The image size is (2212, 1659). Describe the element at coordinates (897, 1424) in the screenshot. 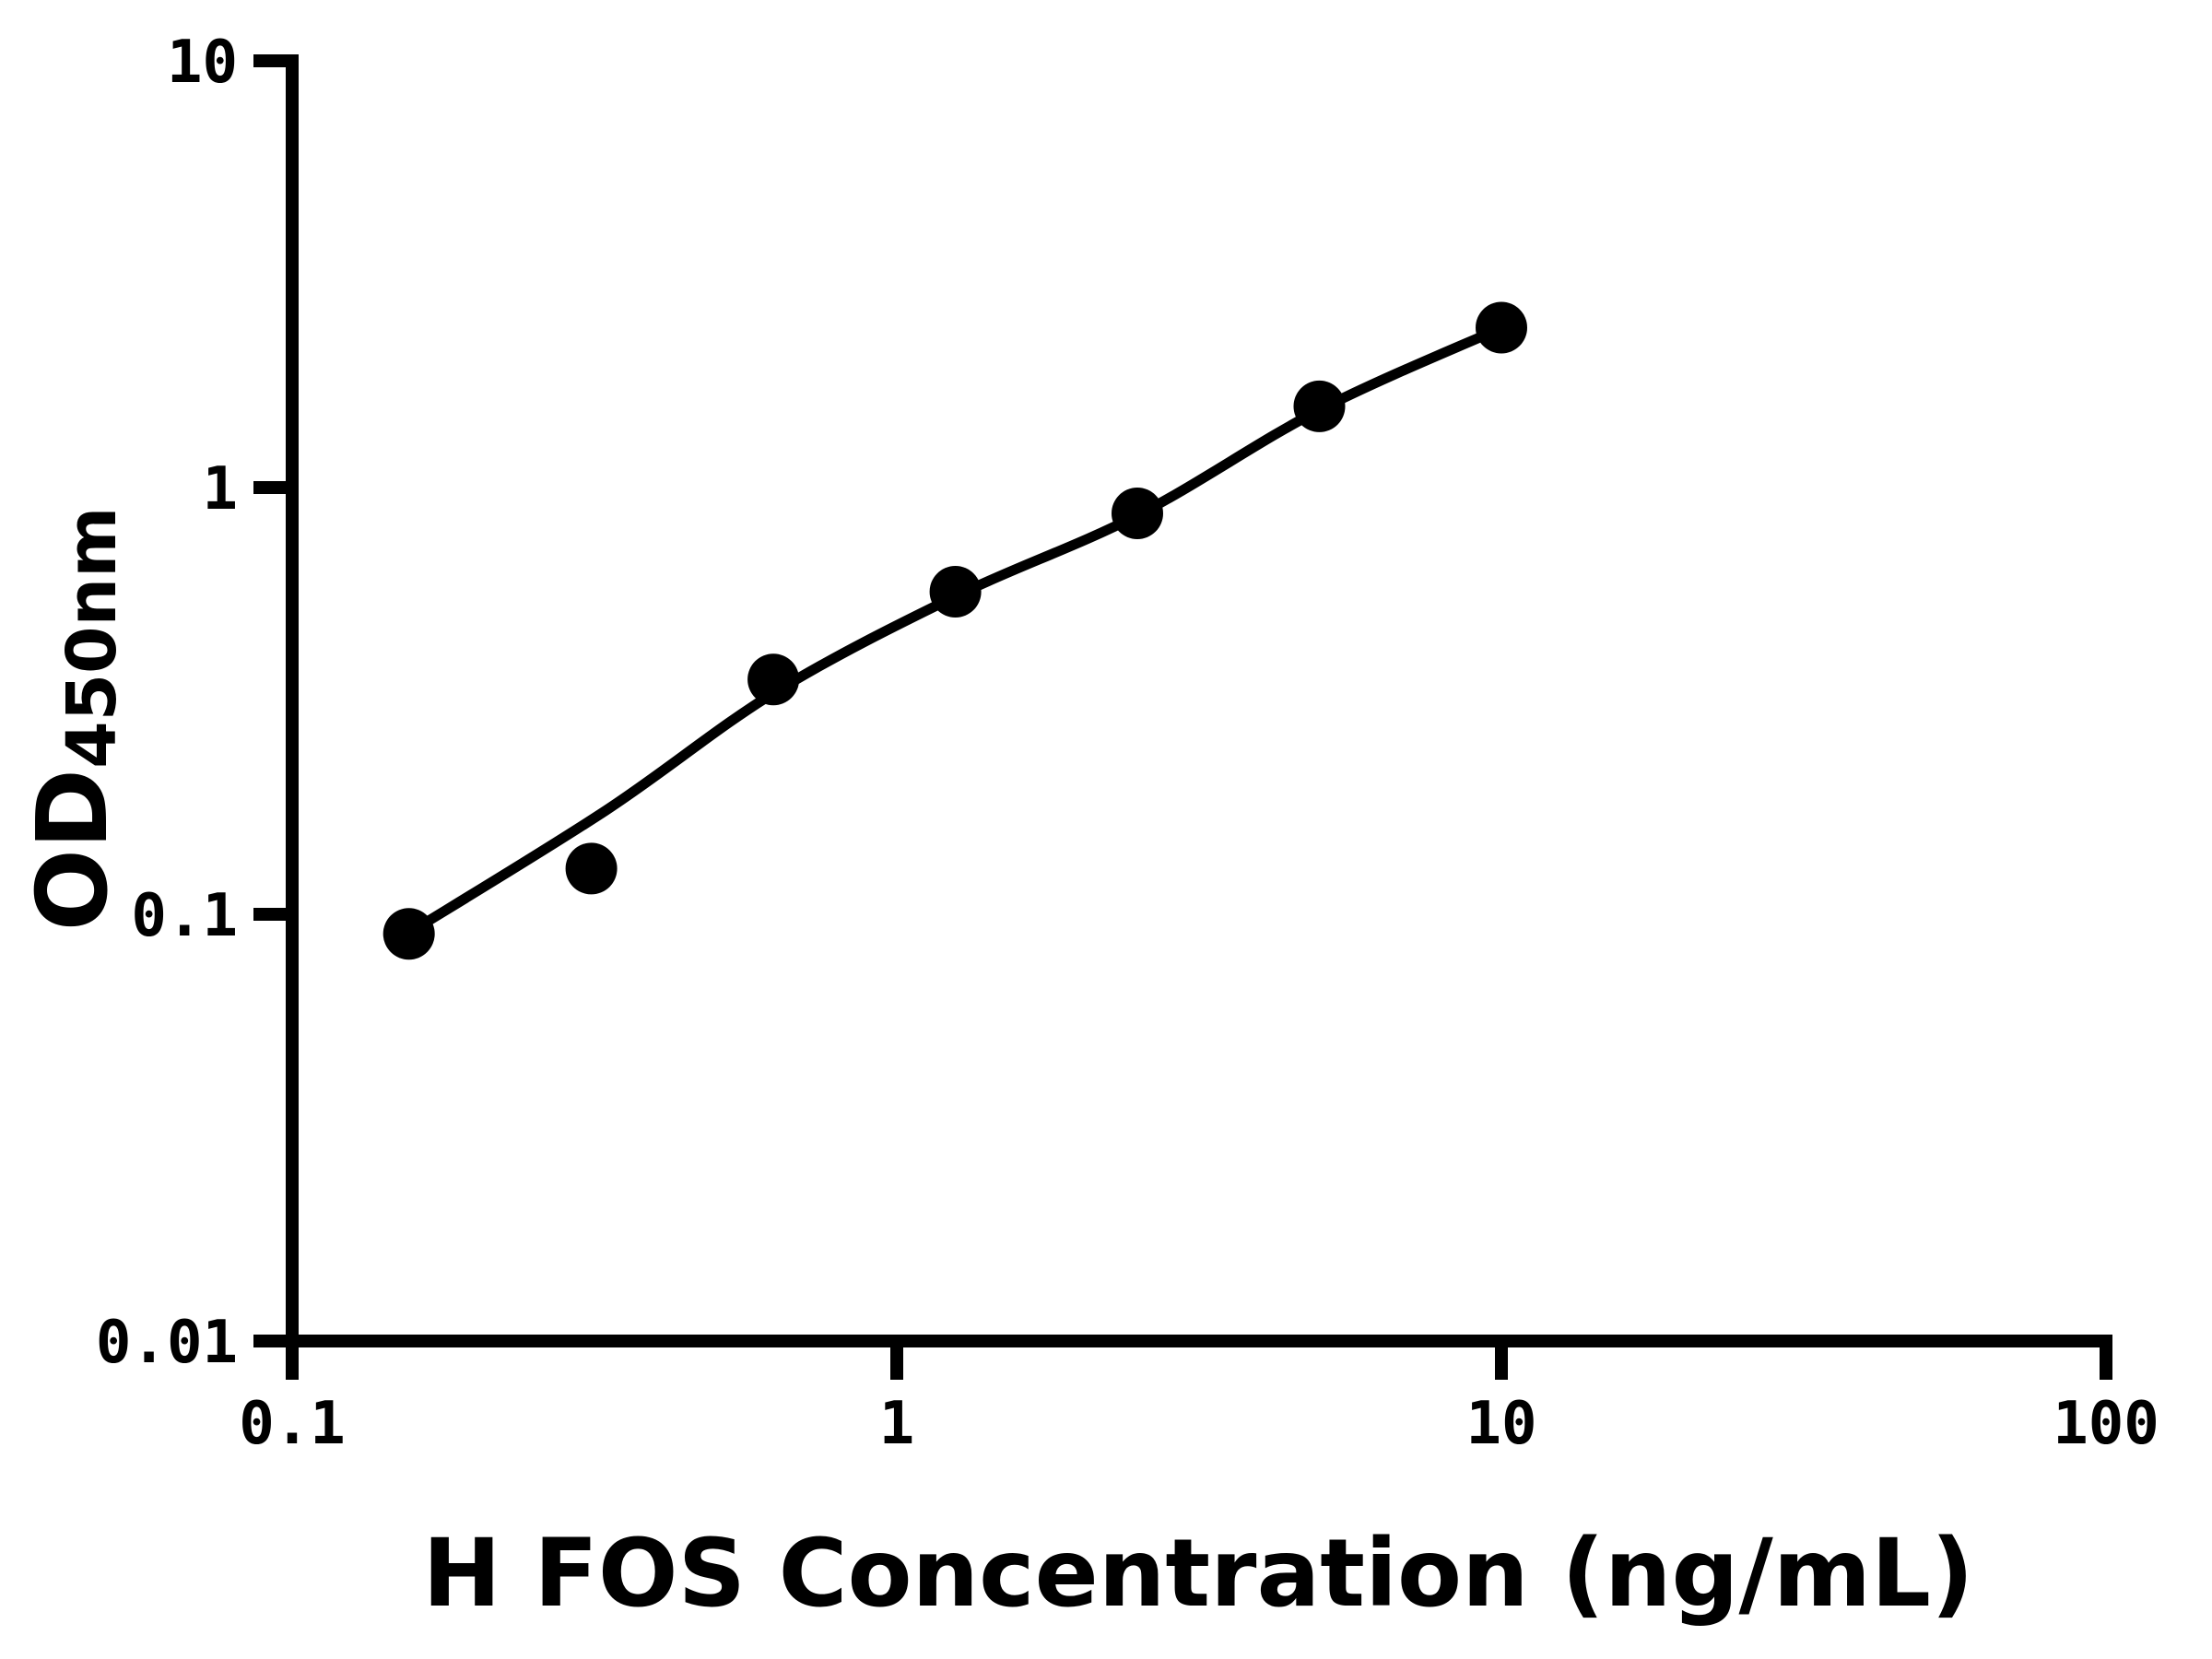

I see `x-tick-label: 1` at that location.